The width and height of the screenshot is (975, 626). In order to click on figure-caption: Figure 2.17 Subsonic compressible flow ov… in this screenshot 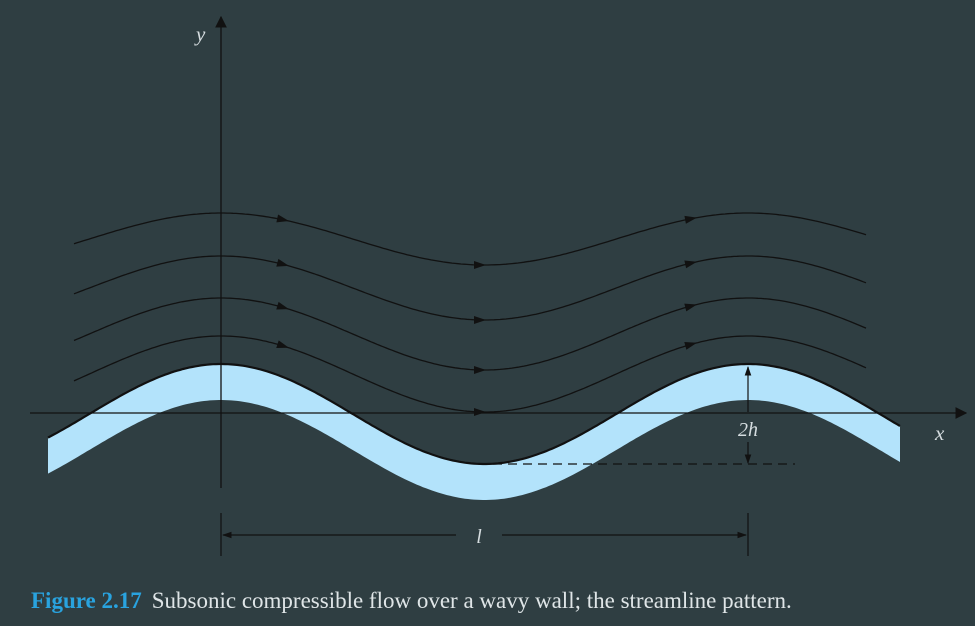, I will do `click(411, 601)`.